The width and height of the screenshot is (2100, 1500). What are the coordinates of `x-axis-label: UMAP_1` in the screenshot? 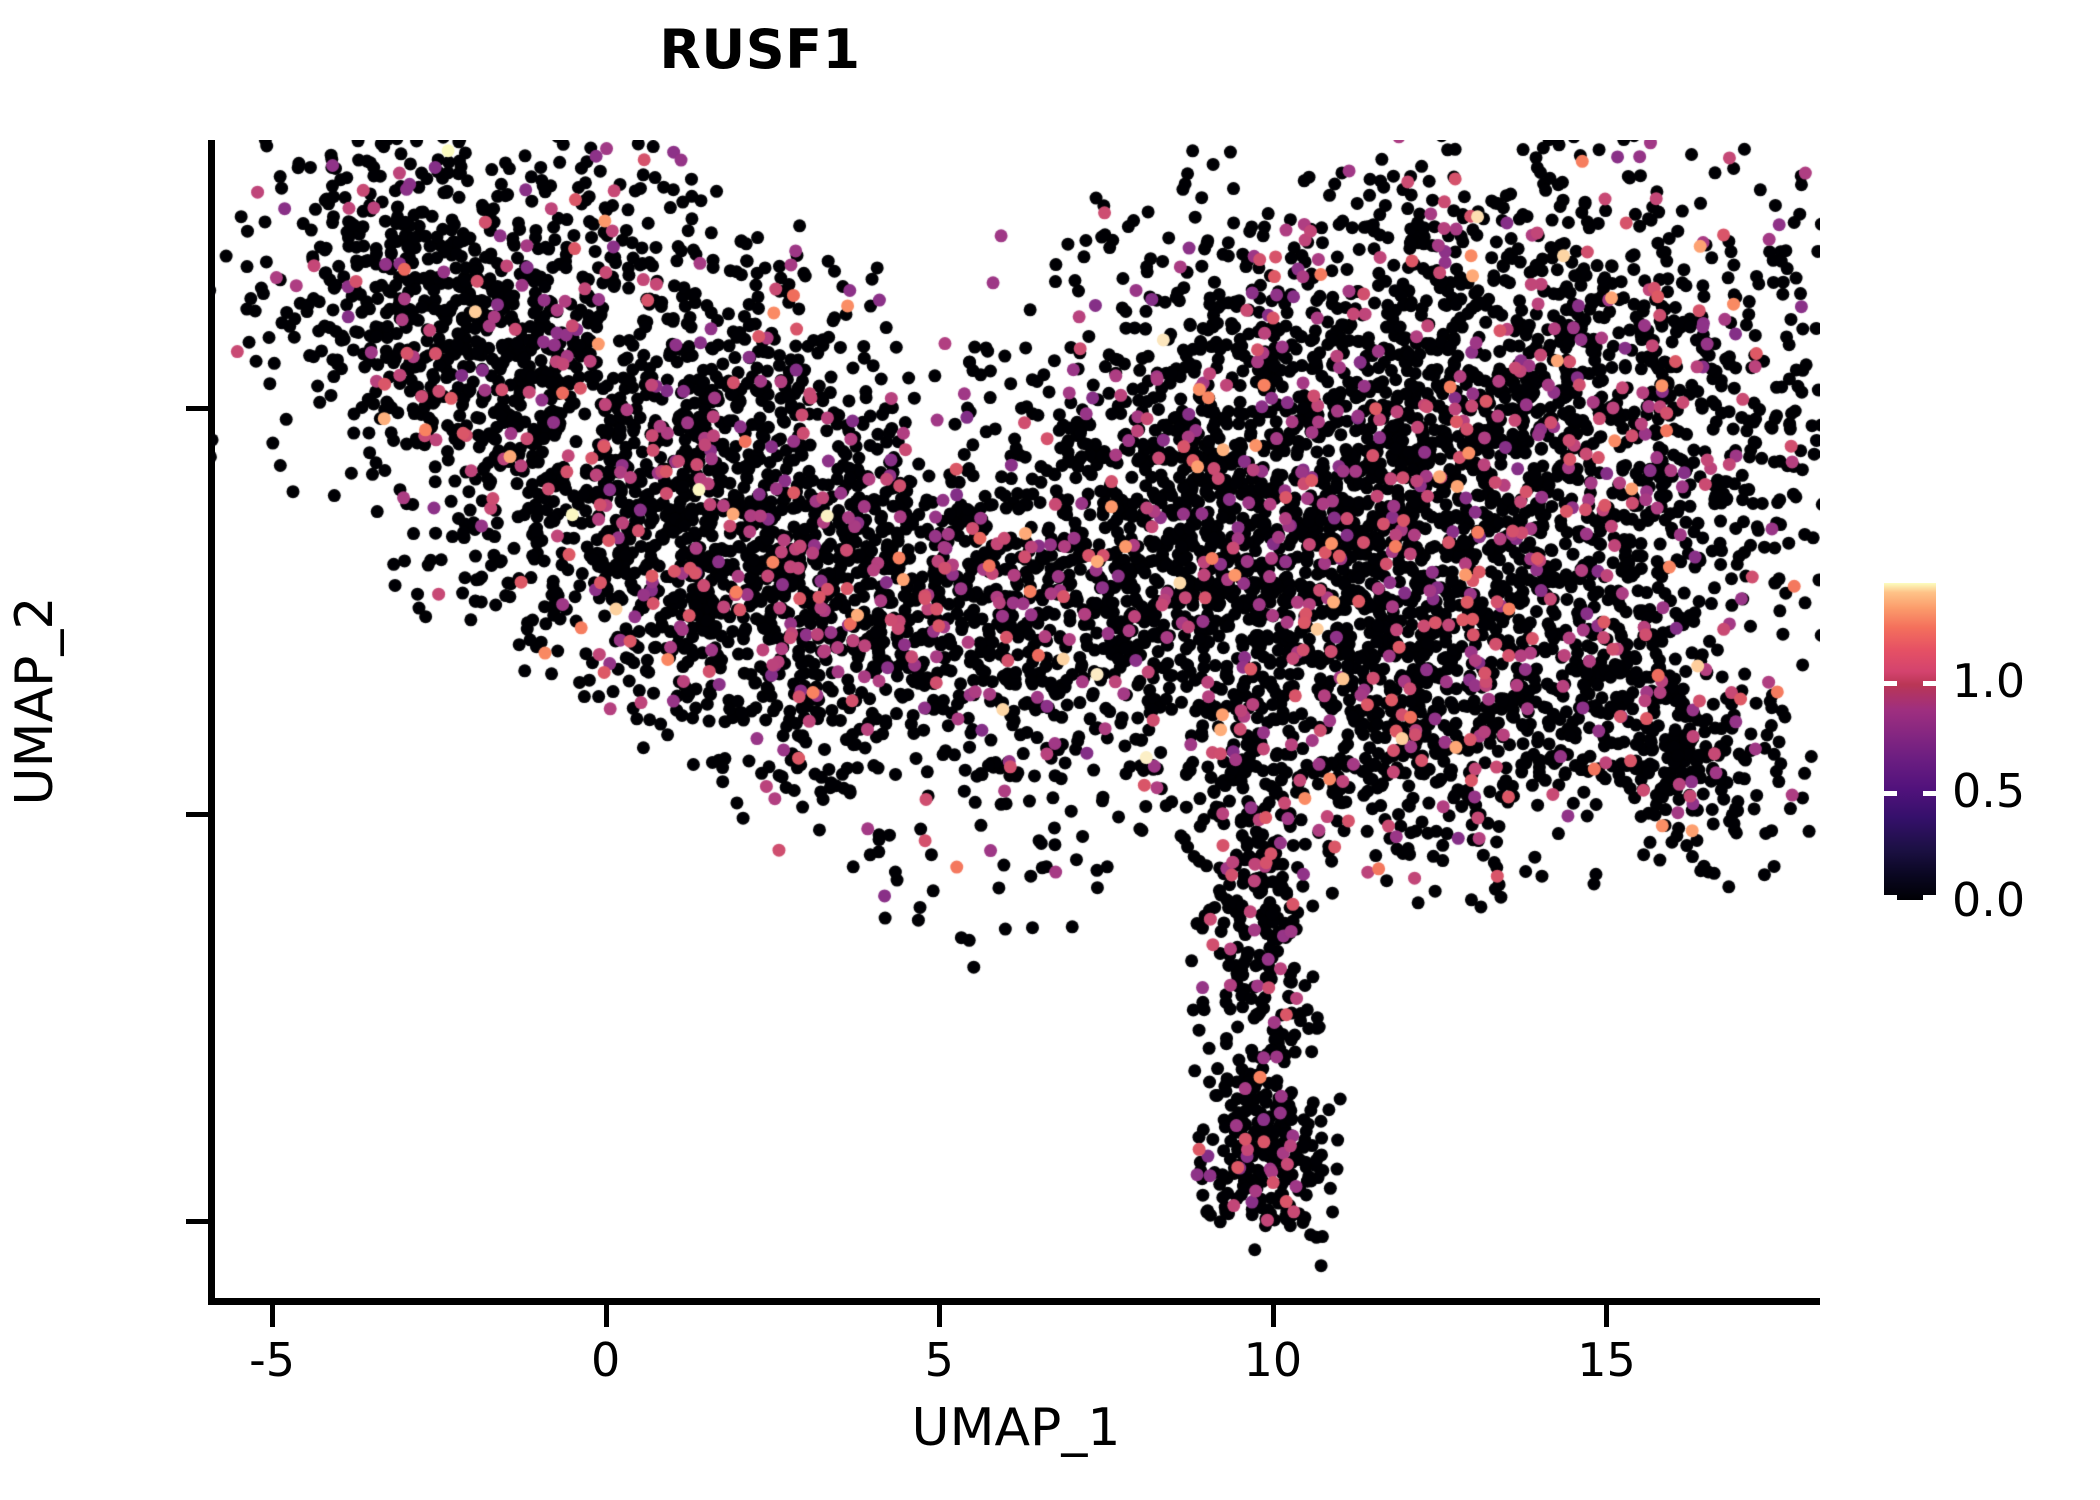 It's located at (1016, 1428).